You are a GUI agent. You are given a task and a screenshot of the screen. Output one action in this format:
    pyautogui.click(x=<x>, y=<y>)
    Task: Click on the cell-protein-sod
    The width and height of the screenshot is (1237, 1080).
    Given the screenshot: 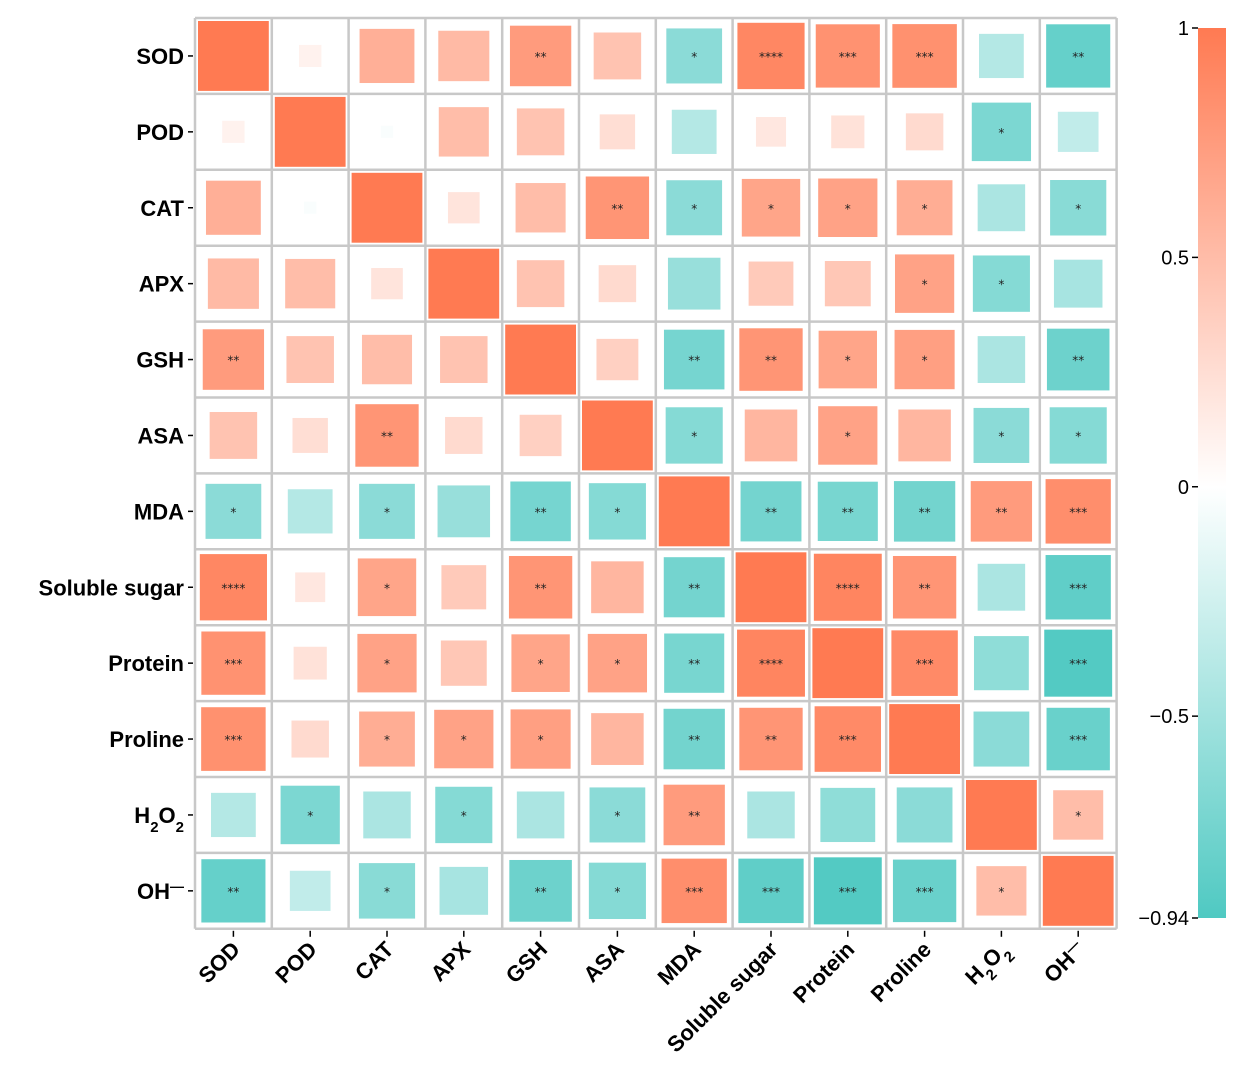 What is the action you would take?
    pyautogui.click(x=233, y=663)
    